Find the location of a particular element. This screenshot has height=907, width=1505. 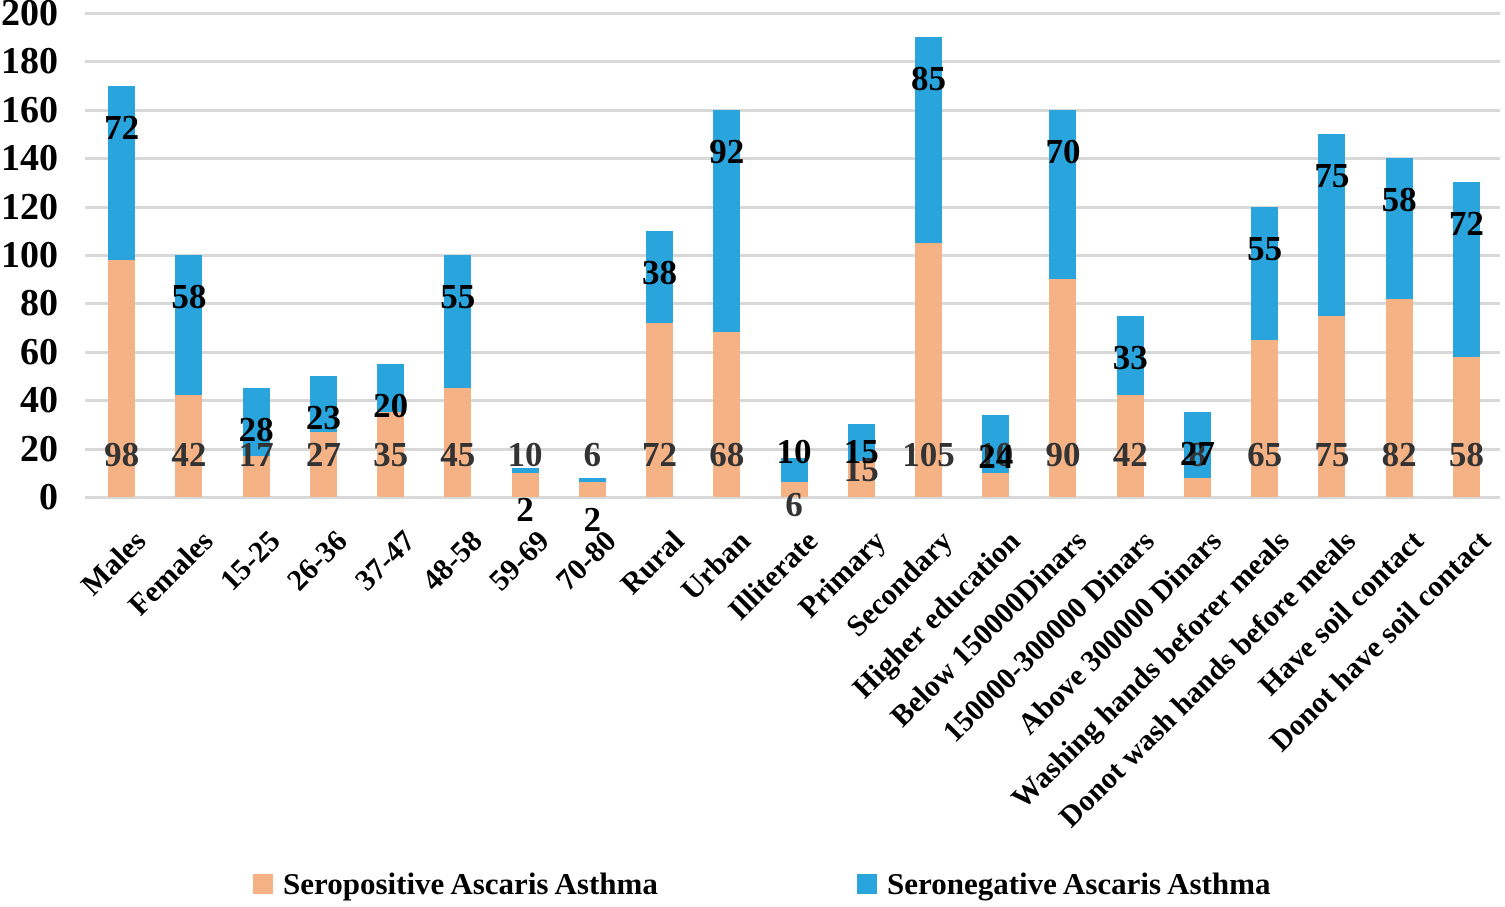

data-label-seronegative-70-80: 2 is located at coordinates (592, 519).